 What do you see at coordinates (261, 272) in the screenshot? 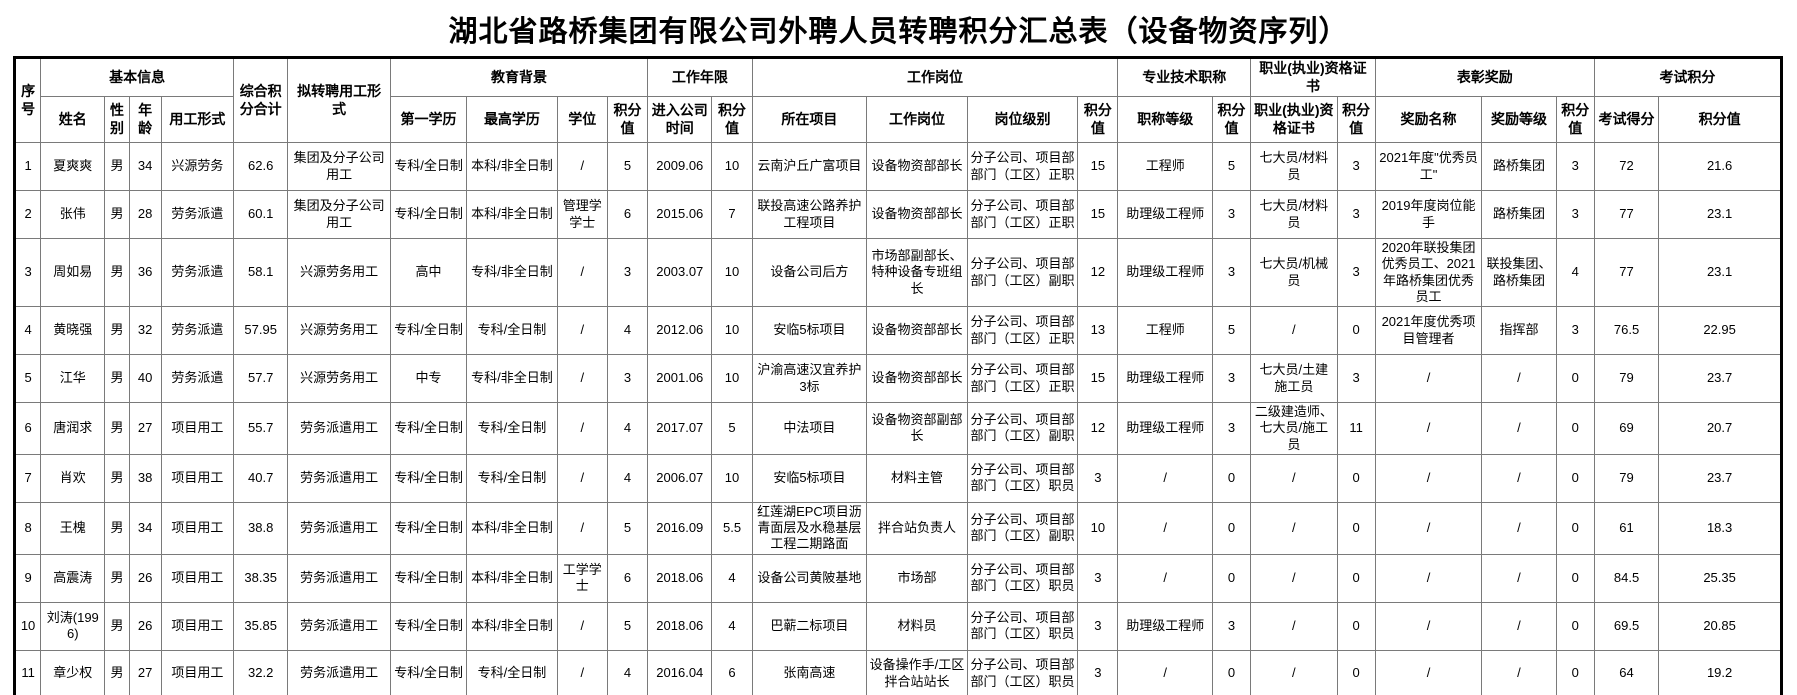
I see `table-cell: 58.1` at bounding box center [261, 272].